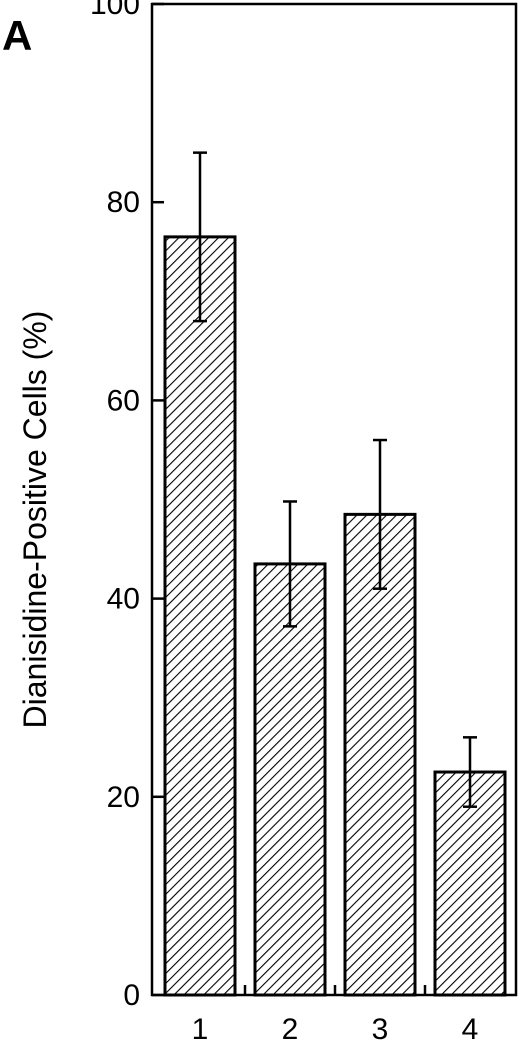  What do you see at coordinates (35, 520) in the screenshot?
I see `y-axis-label: Dianisidine-Positive Cells (%)` at bounding box center [35, 520].